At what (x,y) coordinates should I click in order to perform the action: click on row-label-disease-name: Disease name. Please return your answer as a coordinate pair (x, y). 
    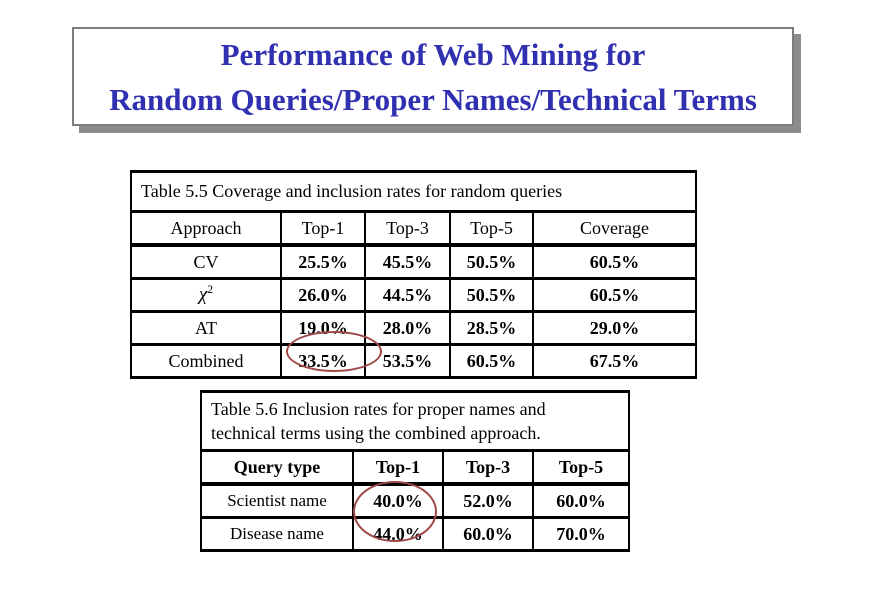
    Looking at the image, I should click on (277, 534).